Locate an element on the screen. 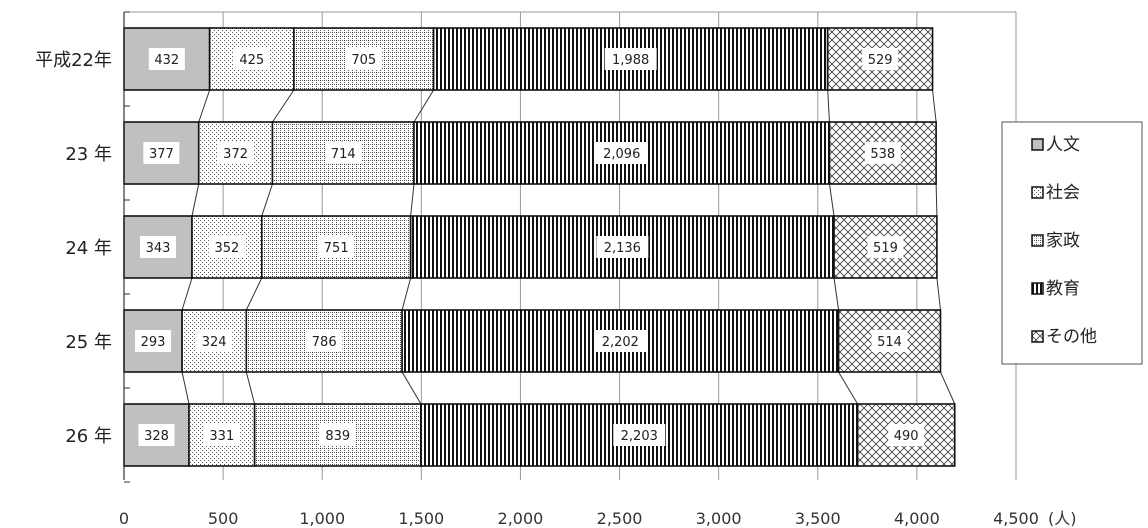  legend-label-kyoiku: 教育 is located at coordinates (1063, 289).